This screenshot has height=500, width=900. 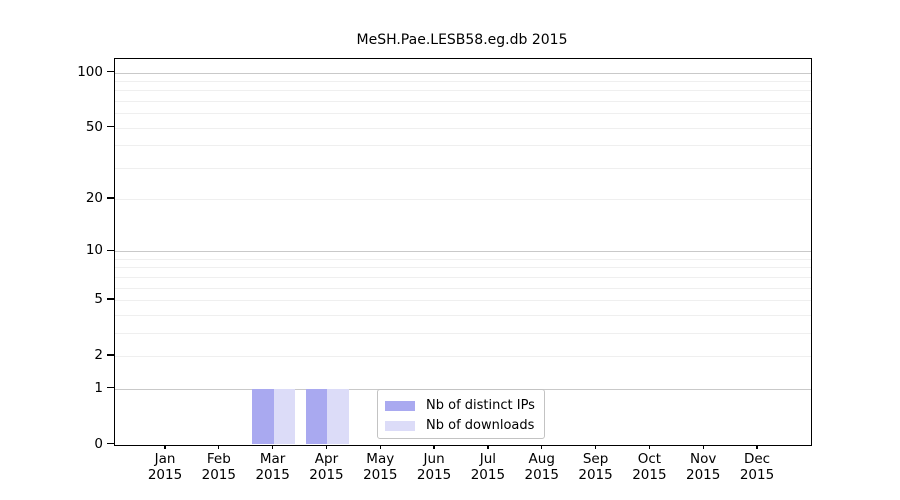 What do you see at coordinates (98, 299) in the screenshot?
I see `y-axis-tick-label-5: 5` at bounding box center [98, 299].